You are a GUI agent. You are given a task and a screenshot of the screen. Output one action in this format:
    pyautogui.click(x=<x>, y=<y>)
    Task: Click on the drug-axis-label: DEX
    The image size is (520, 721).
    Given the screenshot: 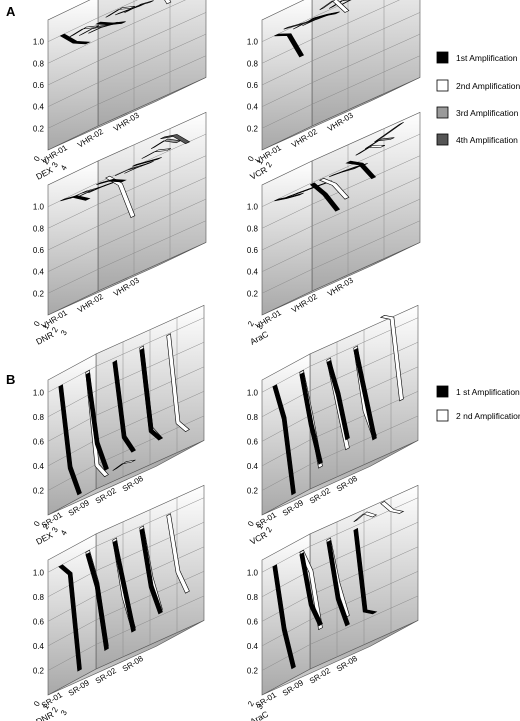 What is the action you would take?
    pyautogui.click(x=44, y=173)
    